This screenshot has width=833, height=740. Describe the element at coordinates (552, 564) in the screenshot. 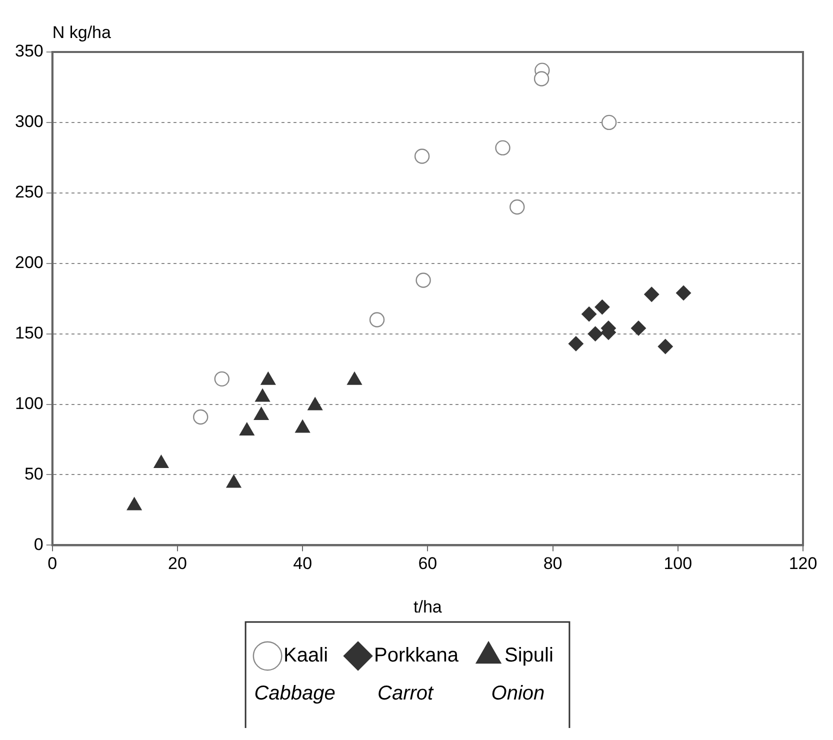

I see `x-tick-label: 80` at that location.